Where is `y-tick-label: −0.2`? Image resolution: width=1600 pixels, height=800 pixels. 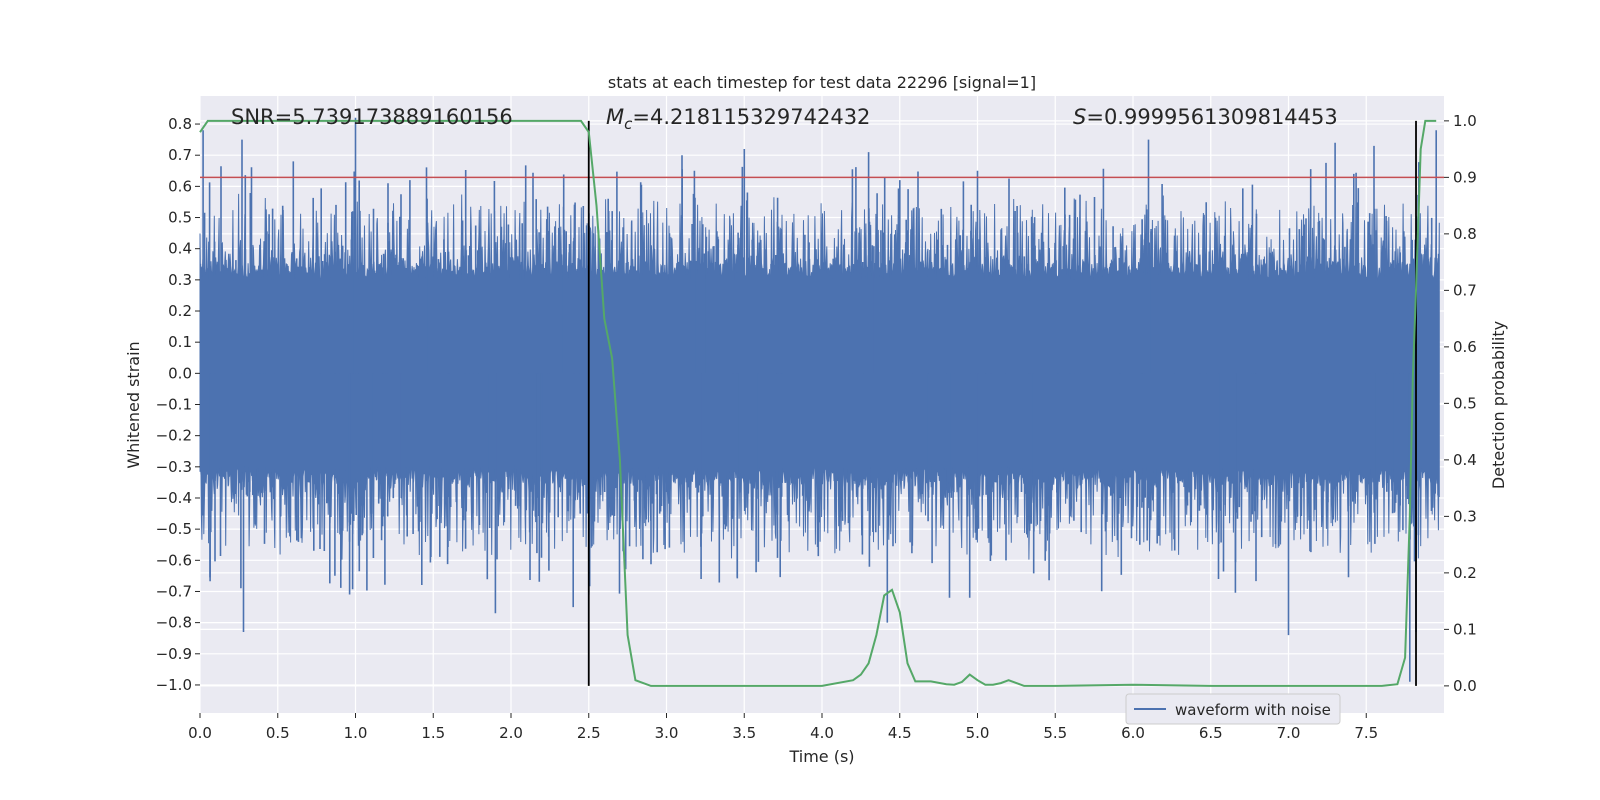
y-tick-label: −0.2 is located at coordinates (174, 436).